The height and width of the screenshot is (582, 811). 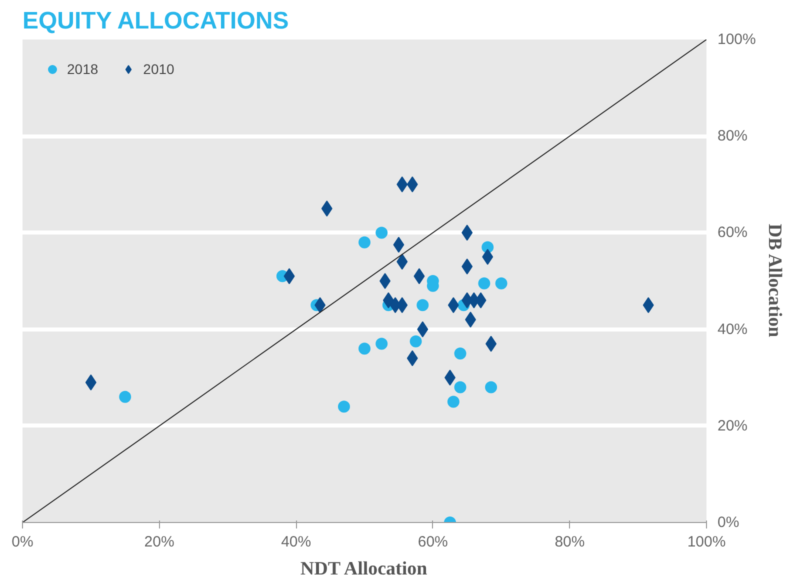 I want to click on y-tick-label: 0%, so click(x=729, y=522).